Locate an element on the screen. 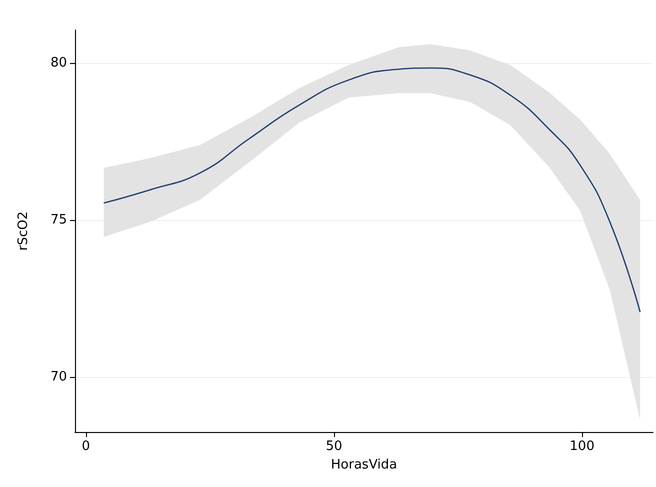 The height and width of the screenshot is (487, 656). x-axis-title: HorasVida is located at coordinates (364, 464).